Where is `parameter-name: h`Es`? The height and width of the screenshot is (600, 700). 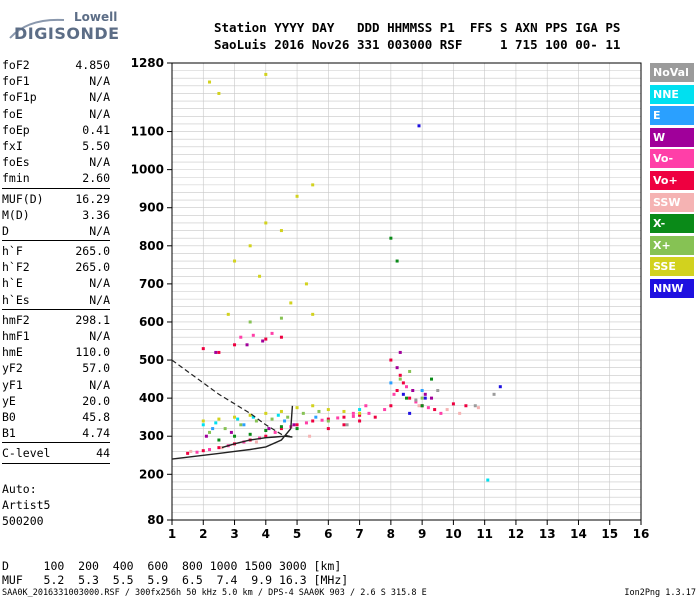 parameter-name: h`Es is located at coordinates (16, 299).